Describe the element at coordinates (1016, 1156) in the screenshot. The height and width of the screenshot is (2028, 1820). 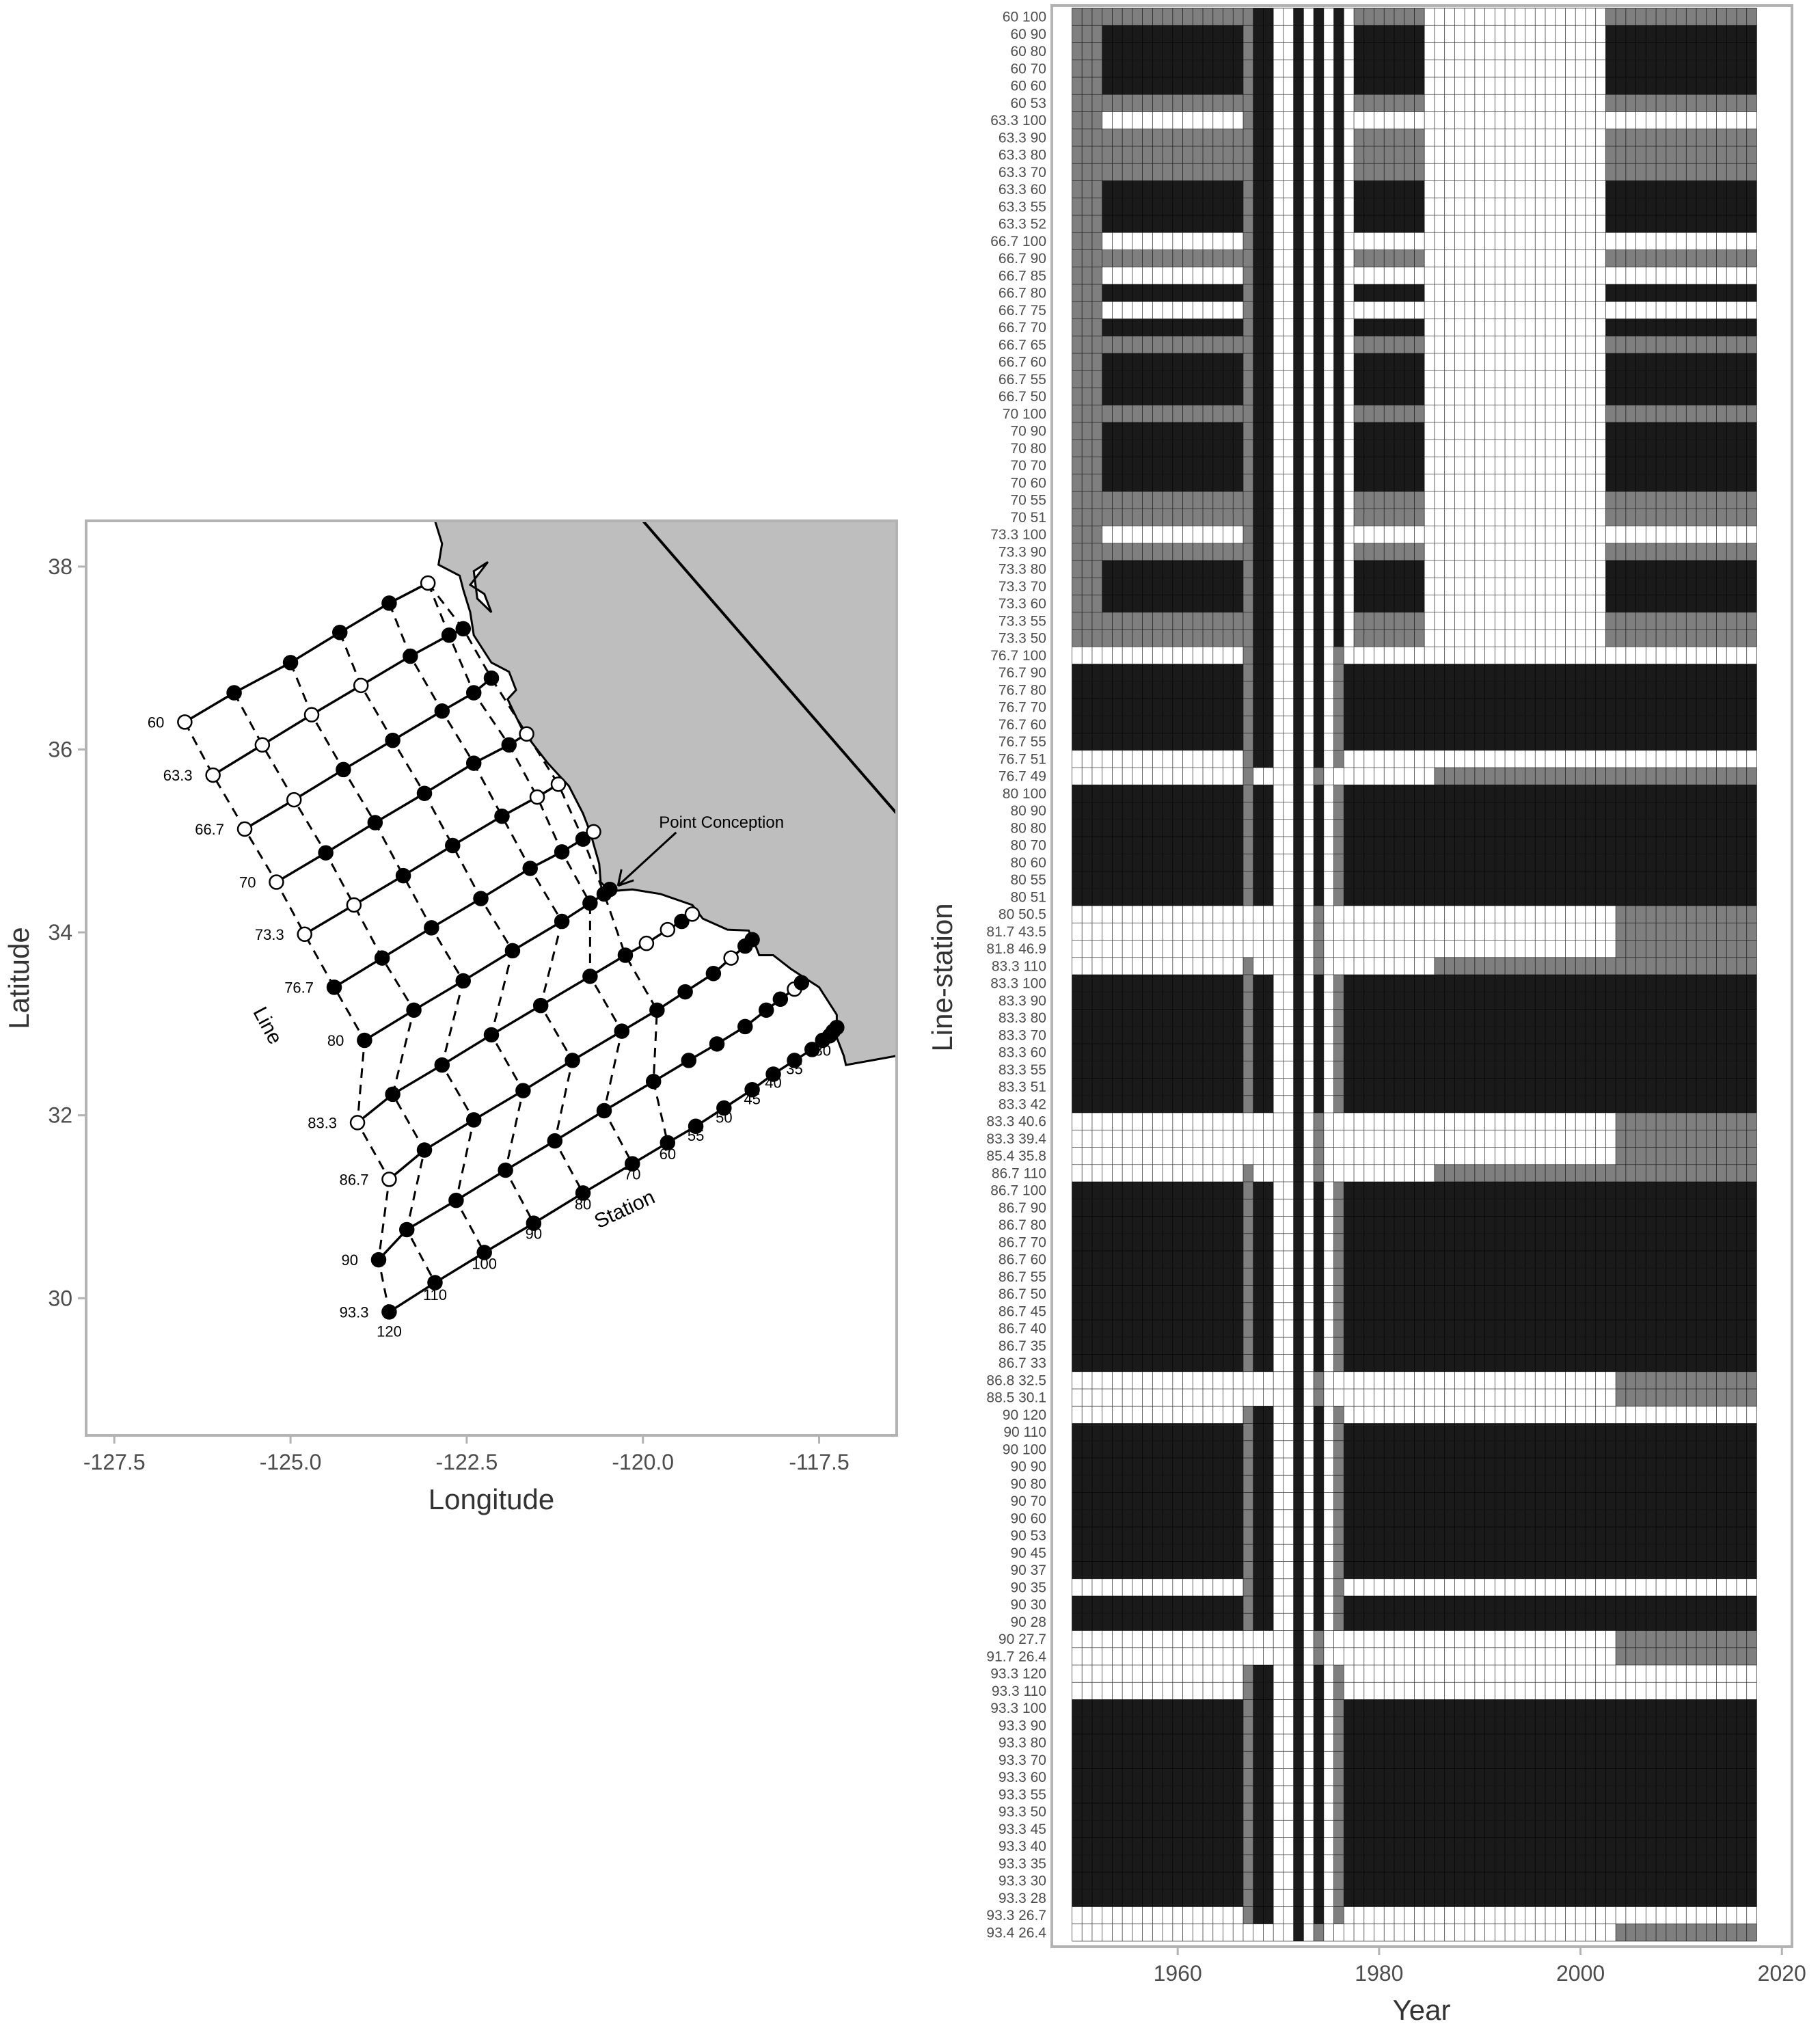
I see `row-label: 85.4 35.8` at that location.